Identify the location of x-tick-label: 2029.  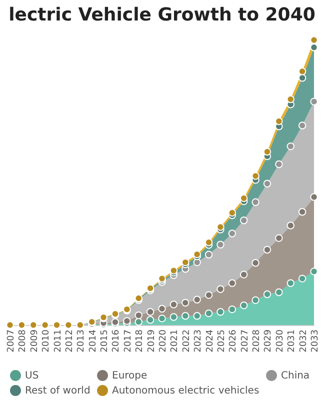
(269, 340).